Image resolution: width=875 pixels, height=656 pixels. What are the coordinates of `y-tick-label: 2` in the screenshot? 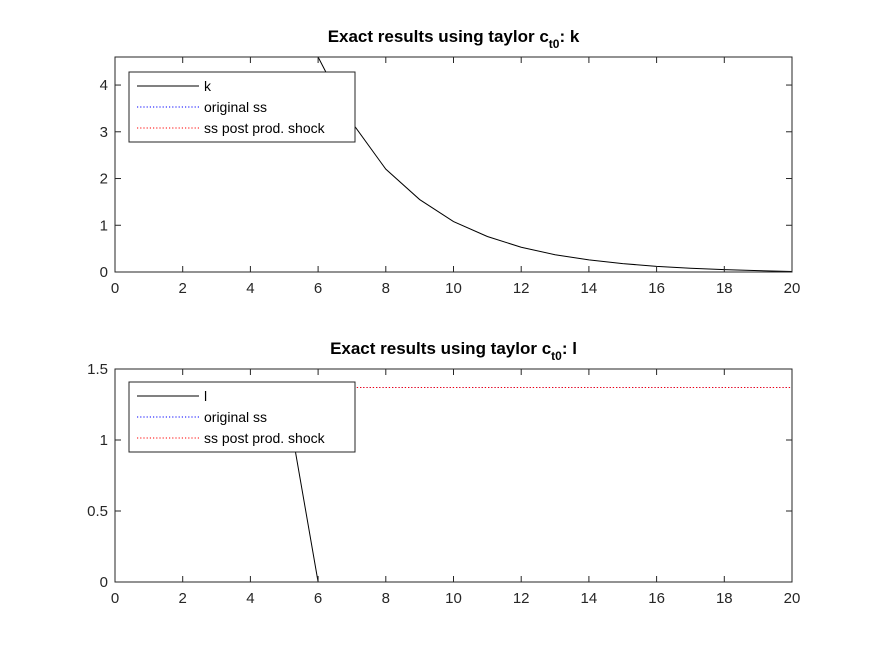 It's located at (104, 179).